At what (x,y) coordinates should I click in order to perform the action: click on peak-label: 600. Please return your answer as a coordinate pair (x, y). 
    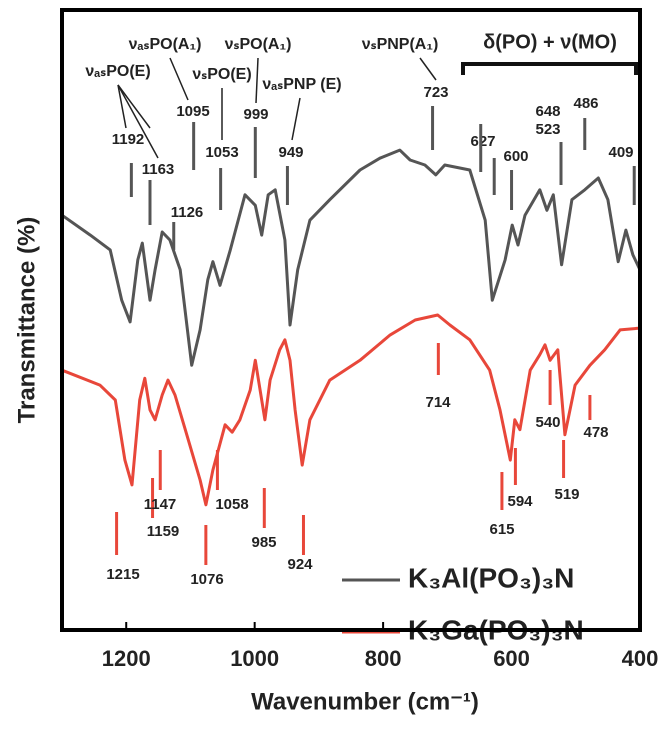
    Looking at the image, I should click on (515, 156).